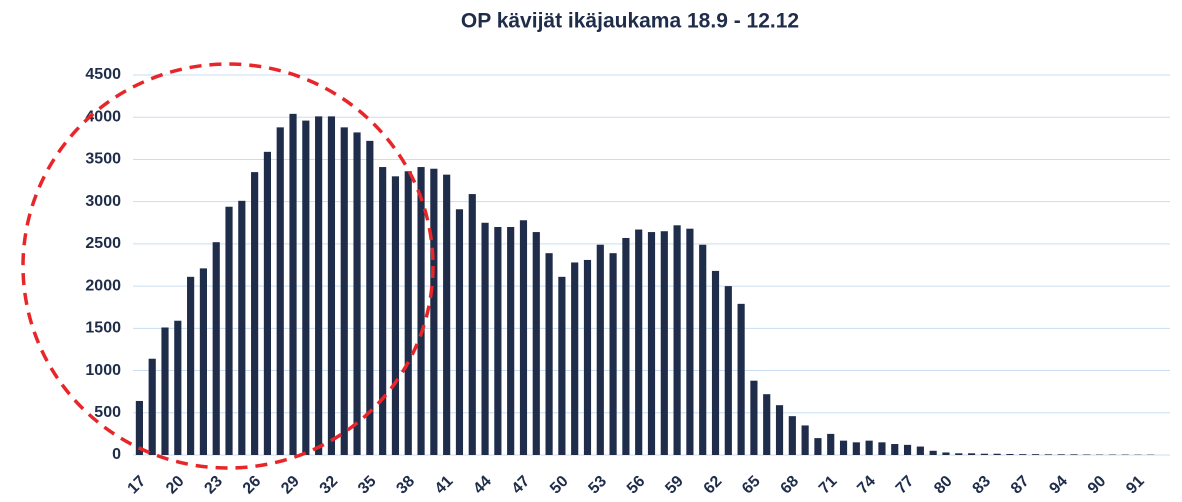 This screenshot has height=502, width=1182. I want to click on y-tick-label: 2500, so click(103, 243).